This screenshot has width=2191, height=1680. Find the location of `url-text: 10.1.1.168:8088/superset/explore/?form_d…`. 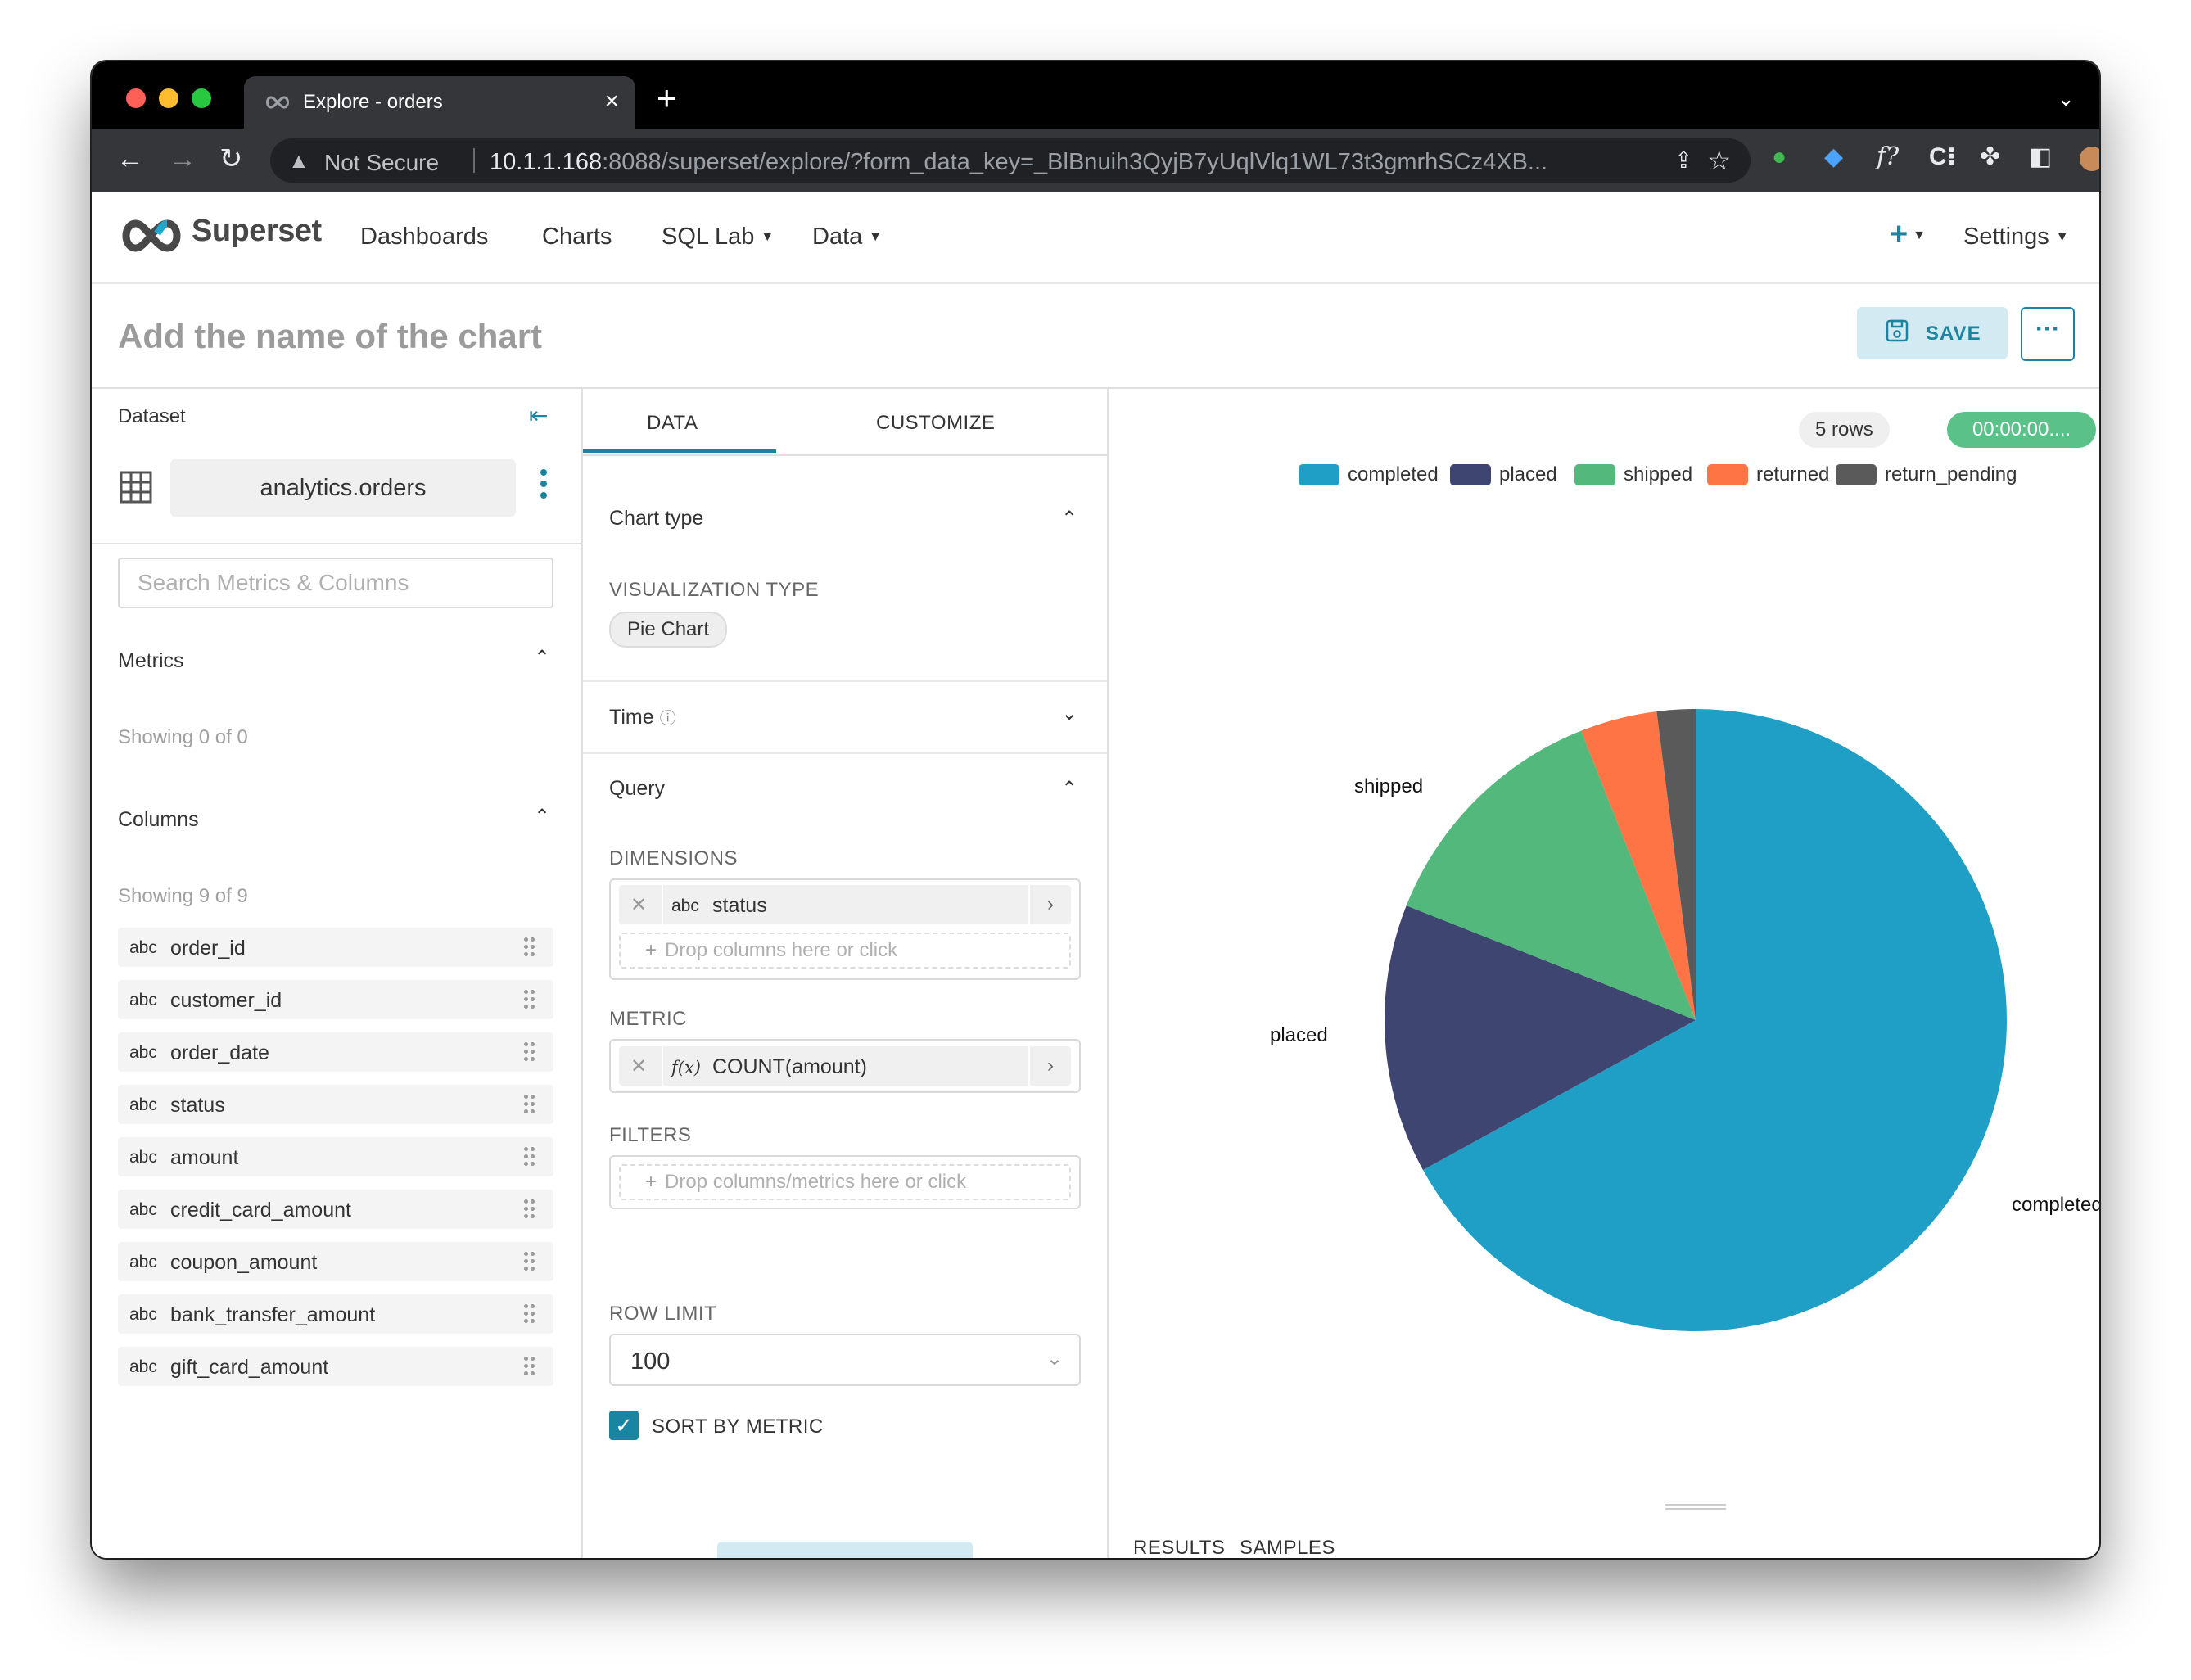

url-text: 10.1.1.168:8088/superset/explore/?form_d… is located at coordinates (1018, 162).